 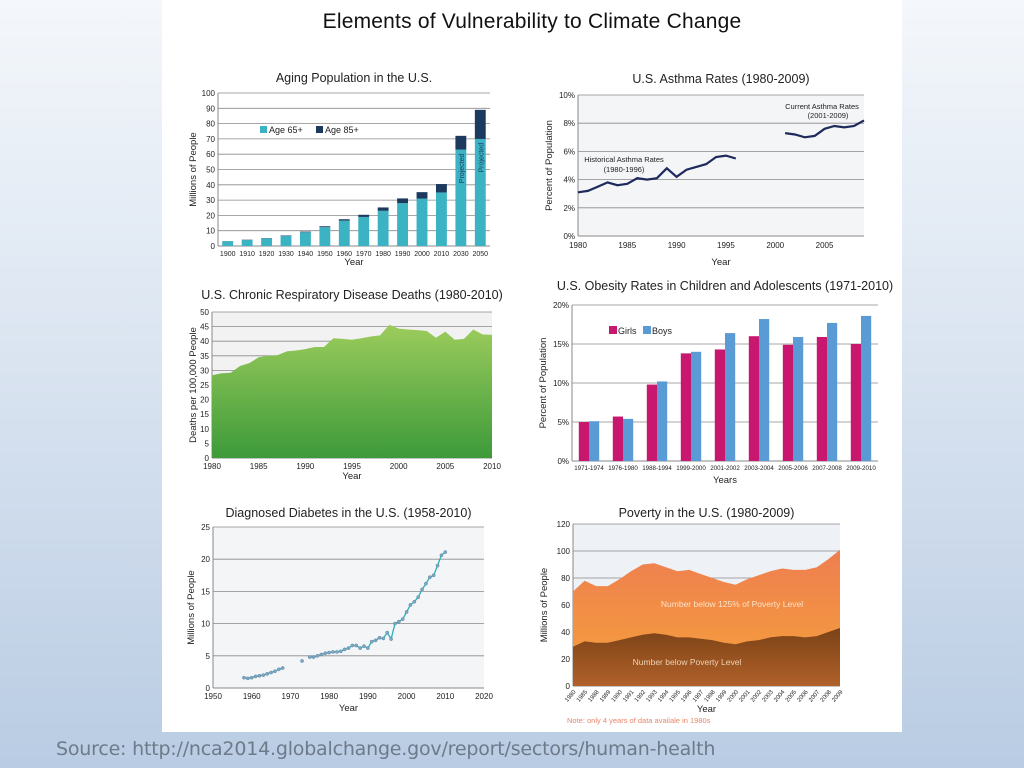 What do you see at coordinates (757, 696) in the screenshot?
I see `x-tick-label: 2002` at bounding box center [757, 696].